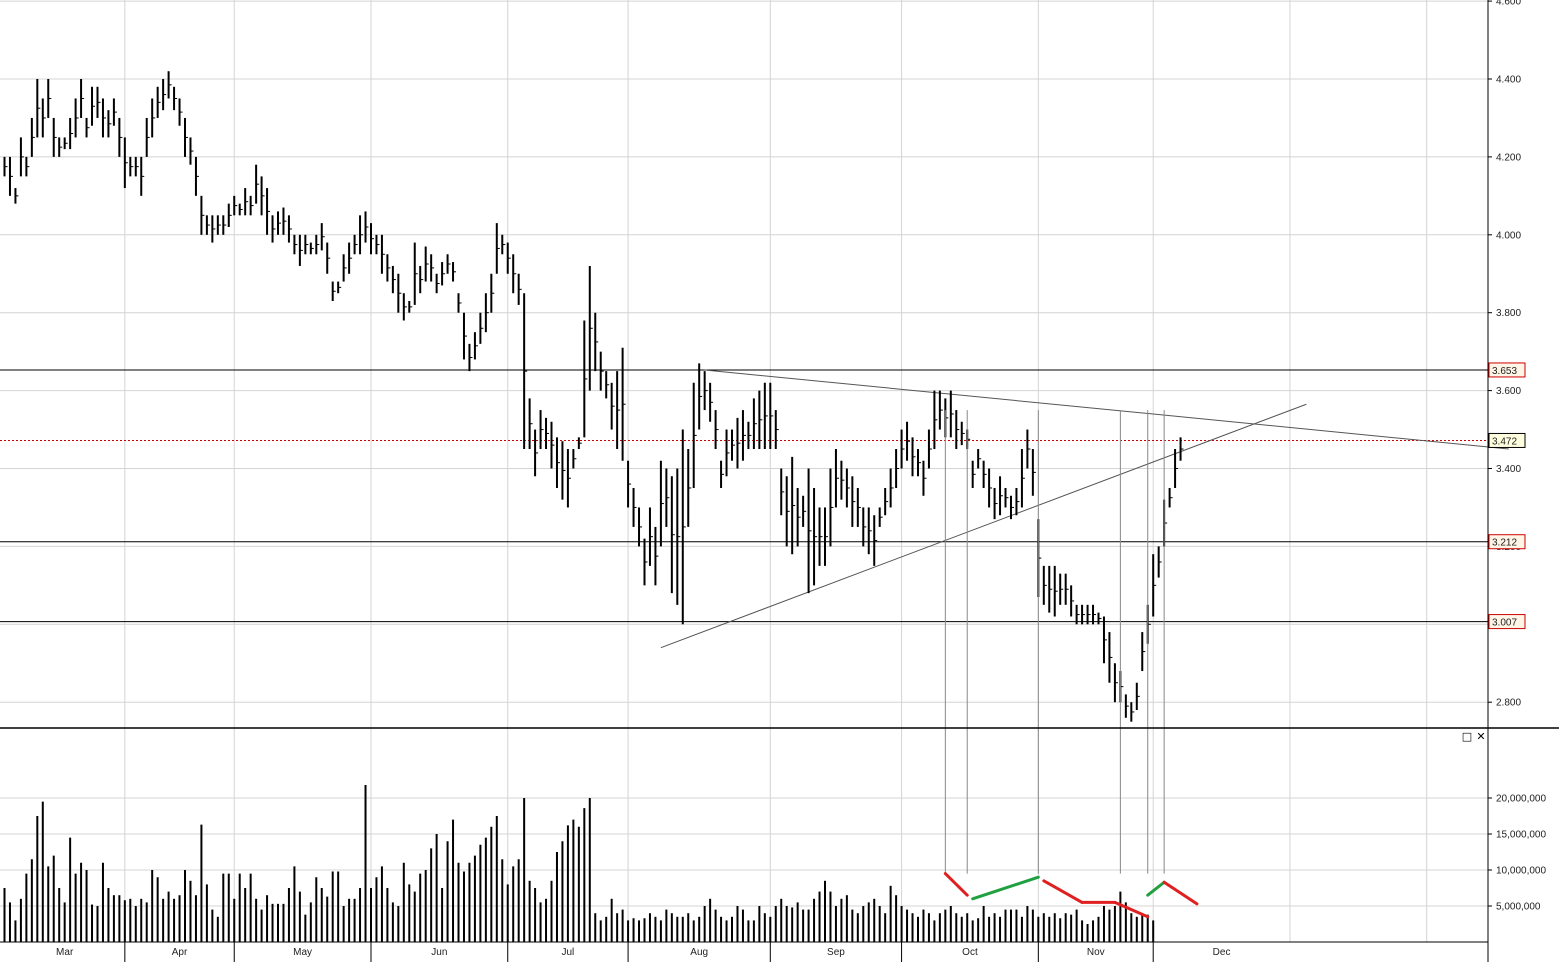 This screenshot has width=1559, height=962. What do you see at coordinates (1508, 80) in the screenshot?
I see `price-tick-label: 4.400` at bounding box center [1508, 80].